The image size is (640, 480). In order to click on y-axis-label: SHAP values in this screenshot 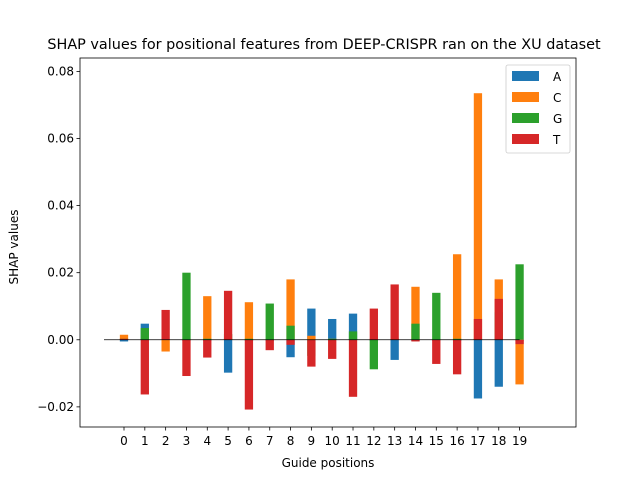, I will do `click(14, 247)`.